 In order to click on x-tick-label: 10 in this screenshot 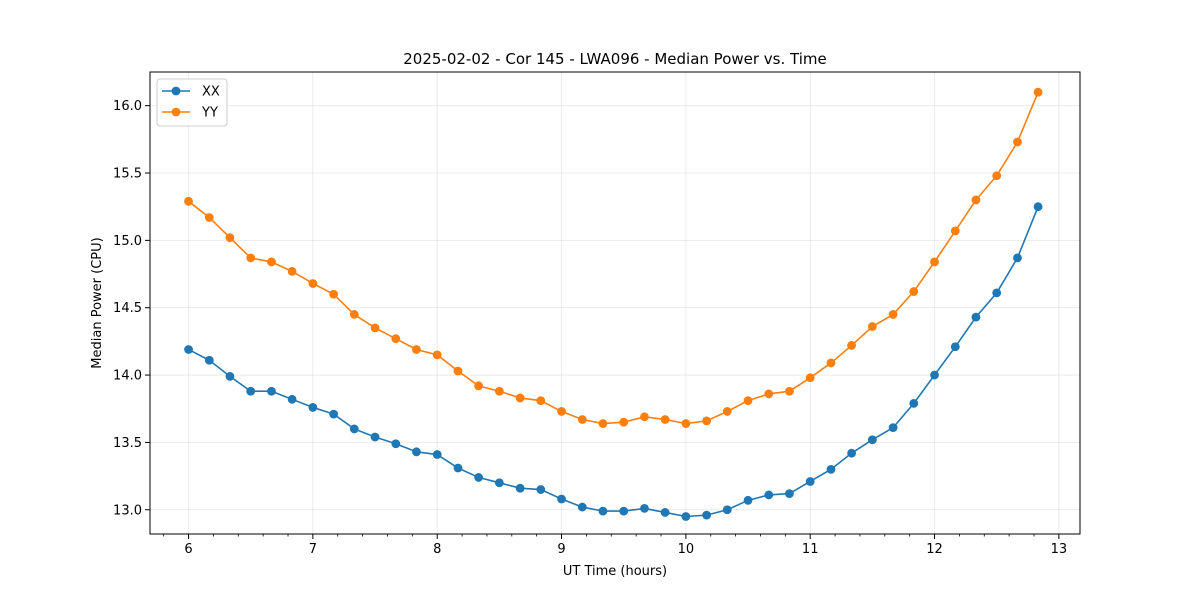, I will do `click(686, 549)`.